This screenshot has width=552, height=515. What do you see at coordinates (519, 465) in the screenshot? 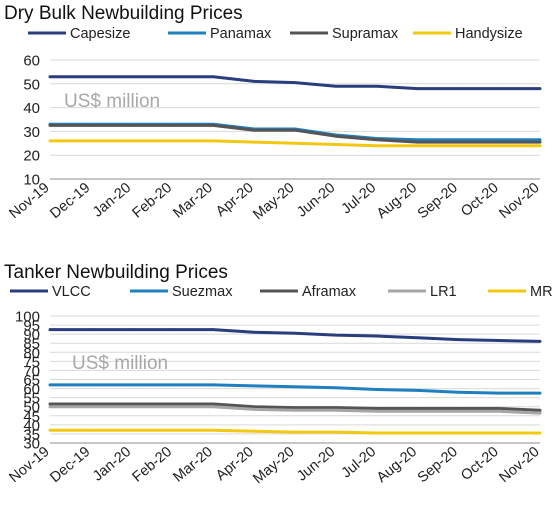
I see `tanker-x-tick-label: Nov-20` at bounding box center [519, 465].